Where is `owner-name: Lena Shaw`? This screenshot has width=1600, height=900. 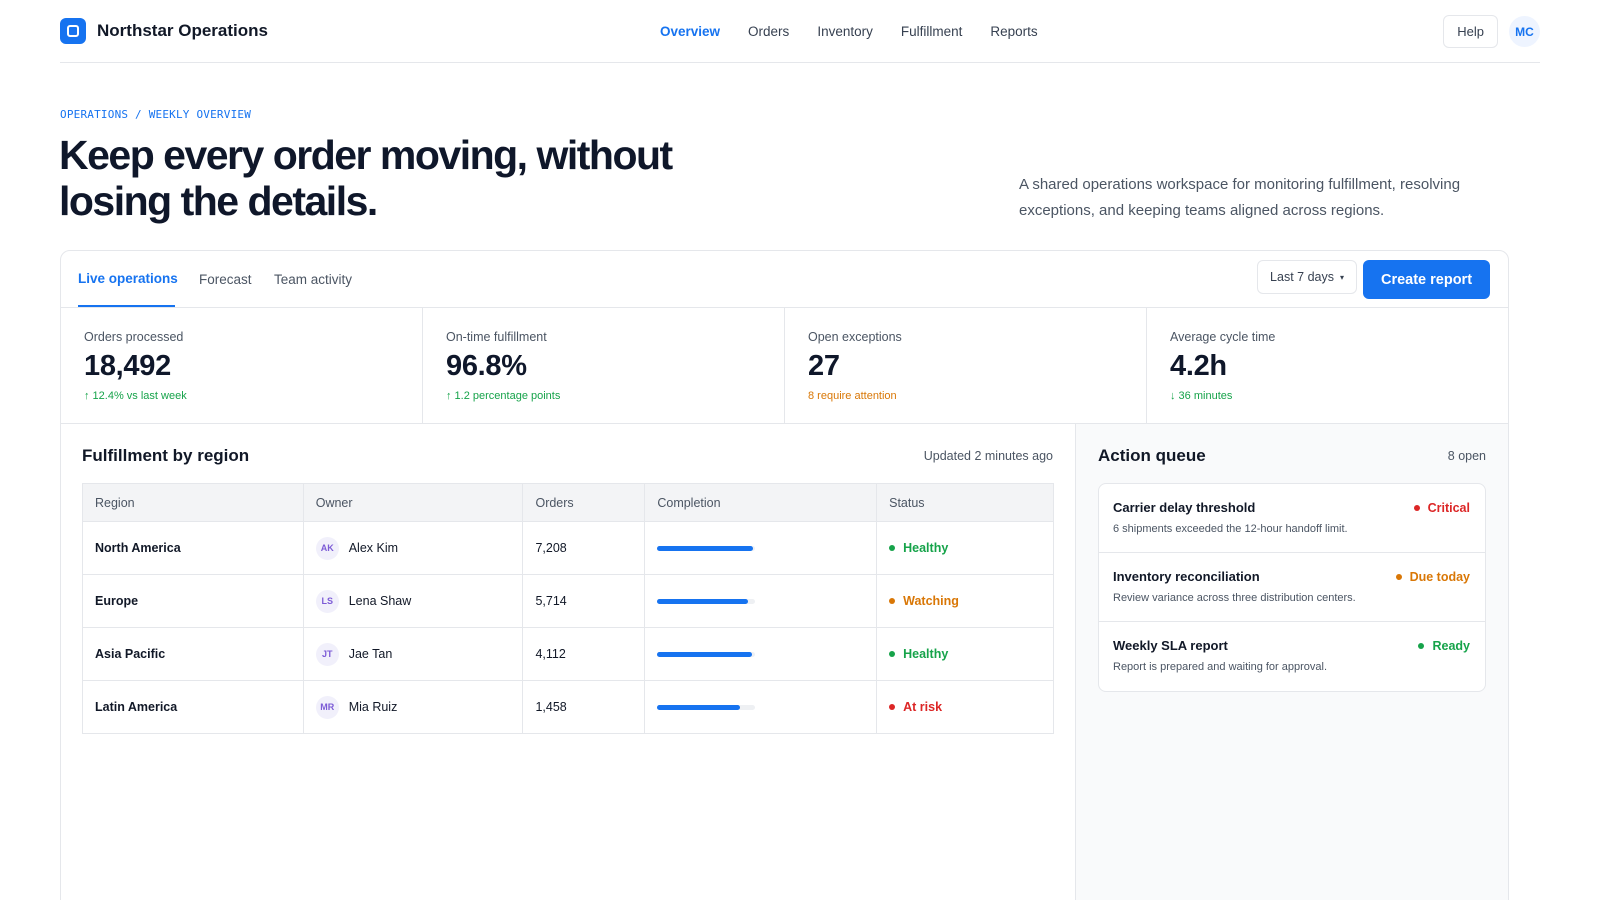
owner-name: Lena Shaw is located at coordinates (380, 601).